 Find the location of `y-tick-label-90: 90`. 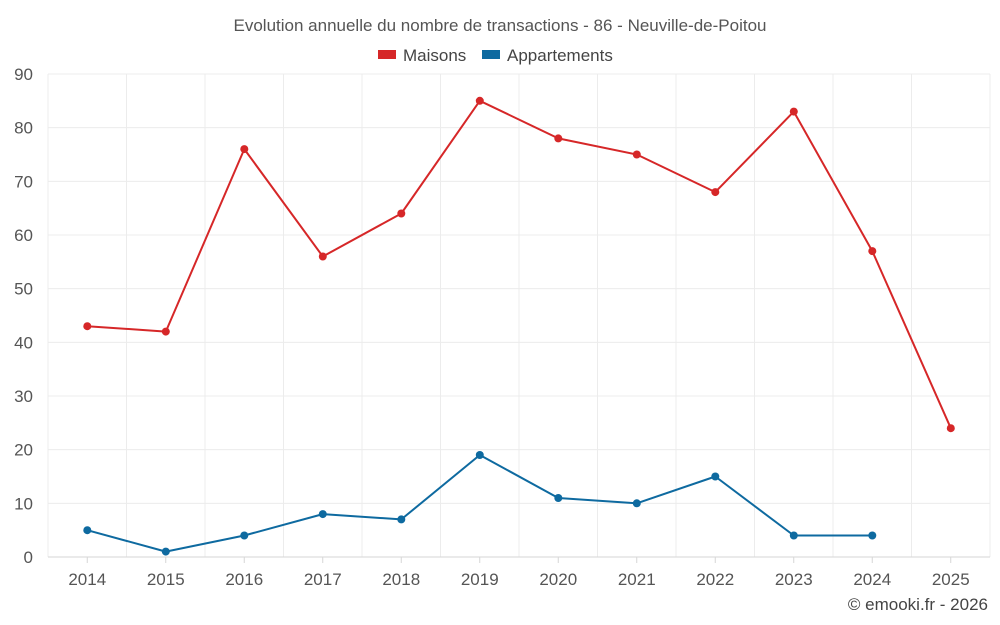

y-tick-label-90: 90 is located at coordinates (23, 74).